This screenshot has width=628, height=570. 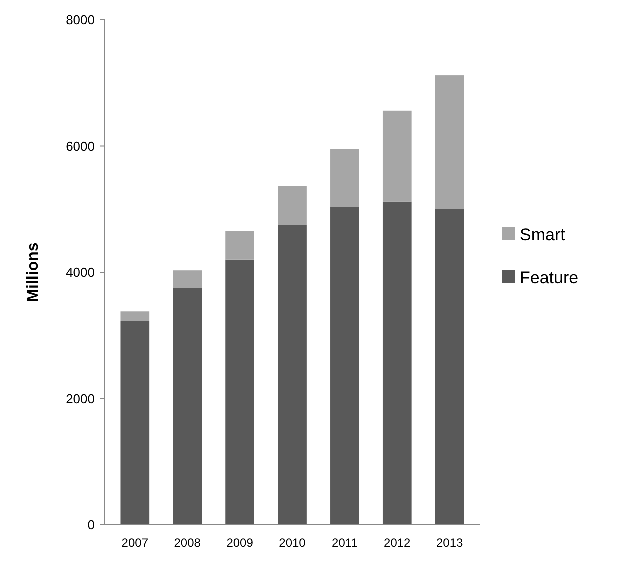 I want to click on legend-label: Feature, so click(x=549, y=278).